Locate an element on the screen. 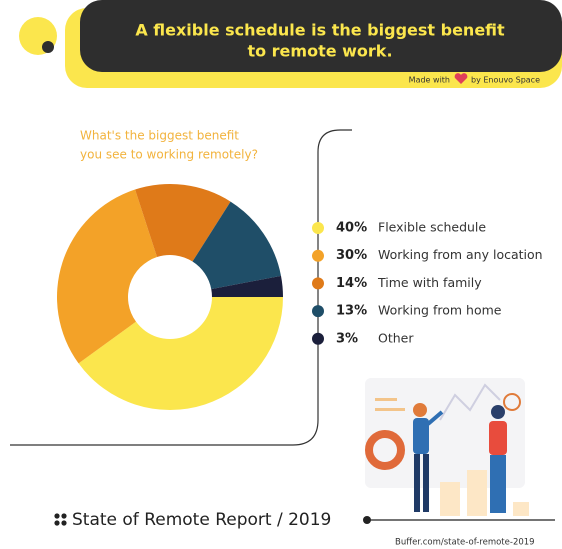 This screenshot has height=549, width=562. credit: by Enouvo Space is located at coordinates (505, 80).